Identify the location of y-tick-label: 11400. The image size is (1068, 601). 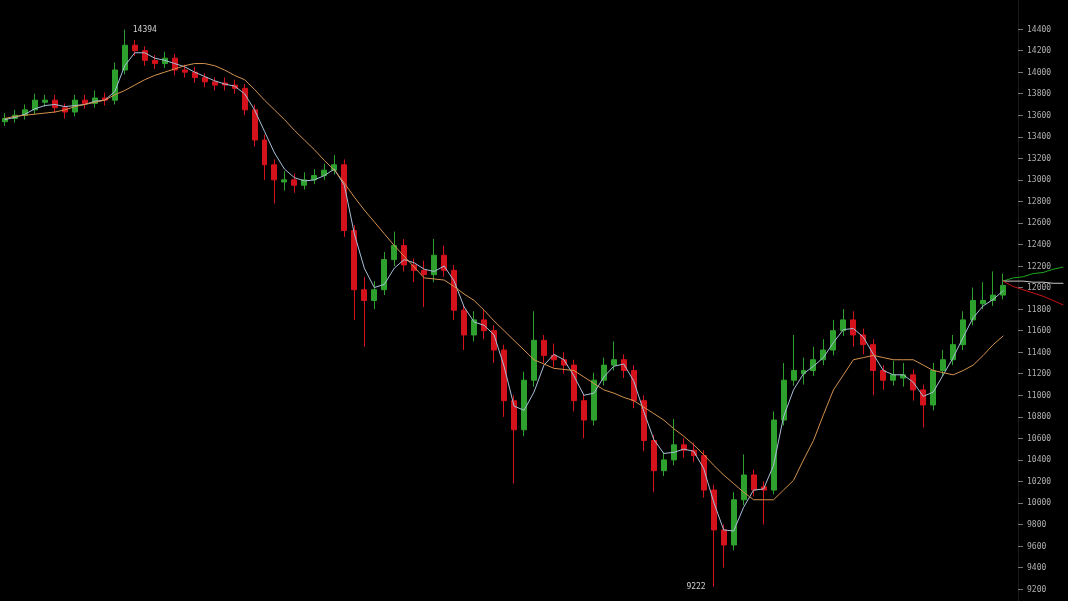
(1039, 352).